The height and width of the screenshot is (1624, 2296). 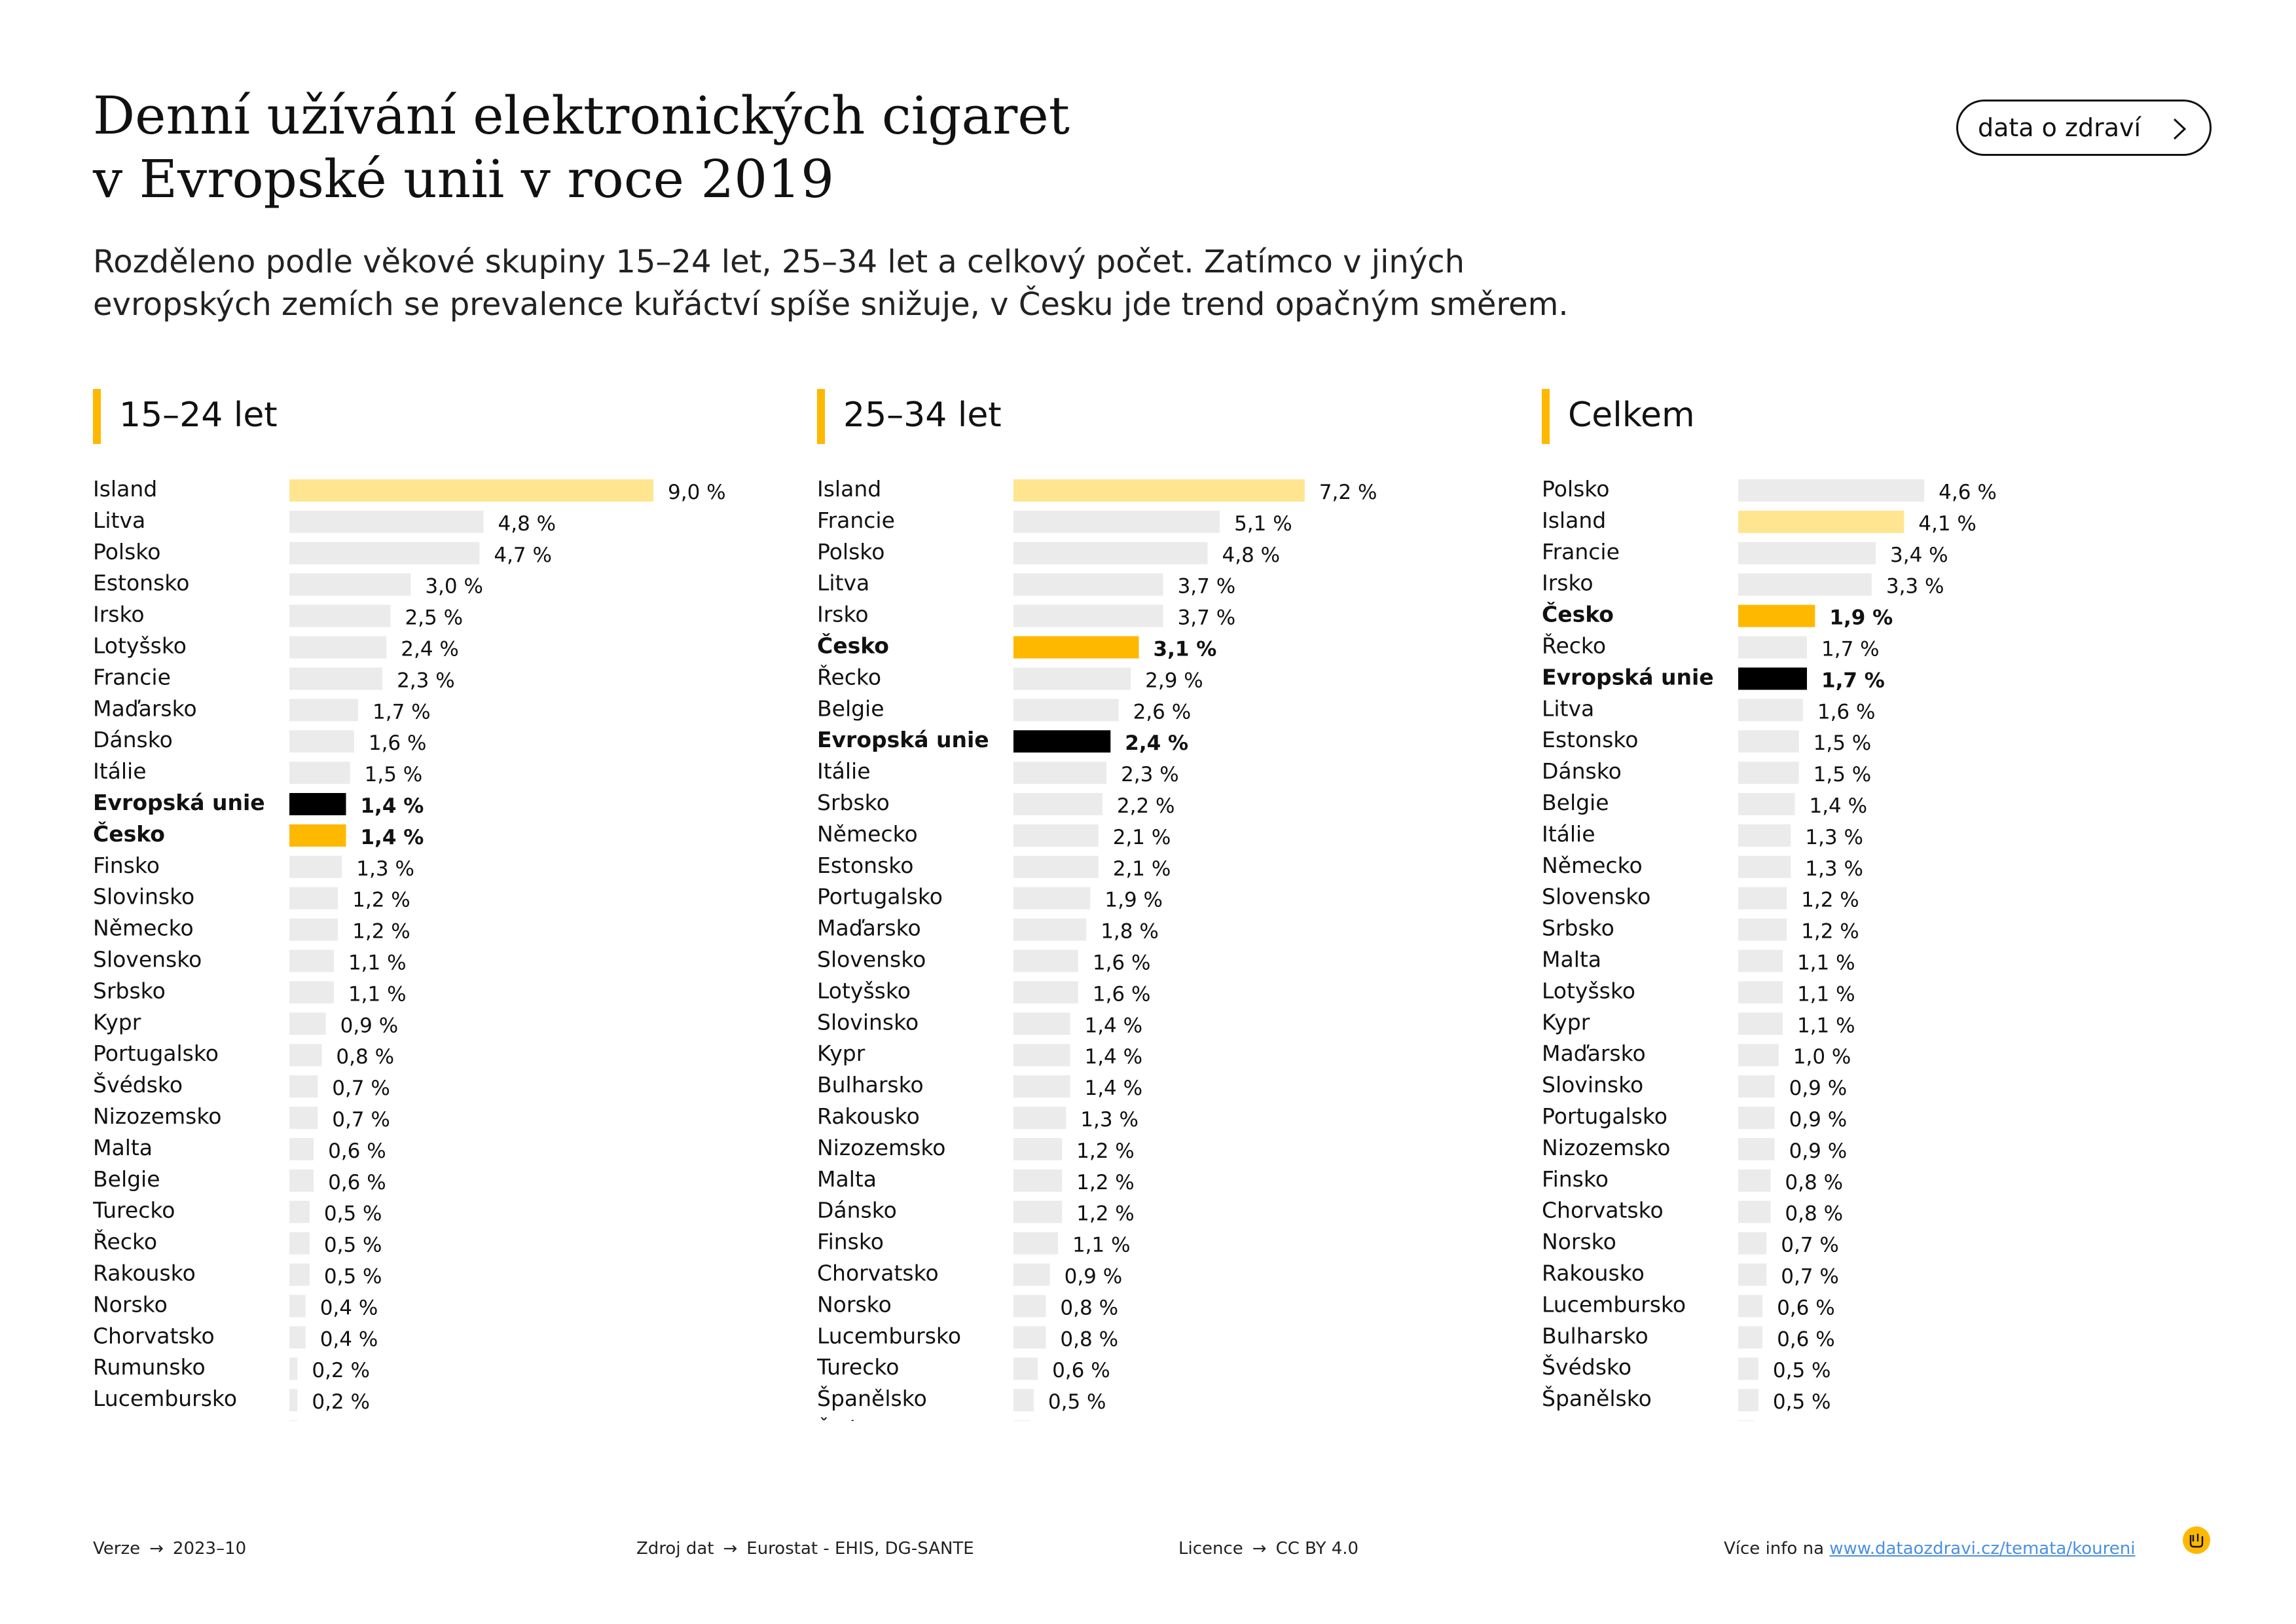 What do you see at coordinates (1814, 1182) in the screenshot?
I see `value-label-finsko: 0,8 %` at bounding box center [1814, 1182].